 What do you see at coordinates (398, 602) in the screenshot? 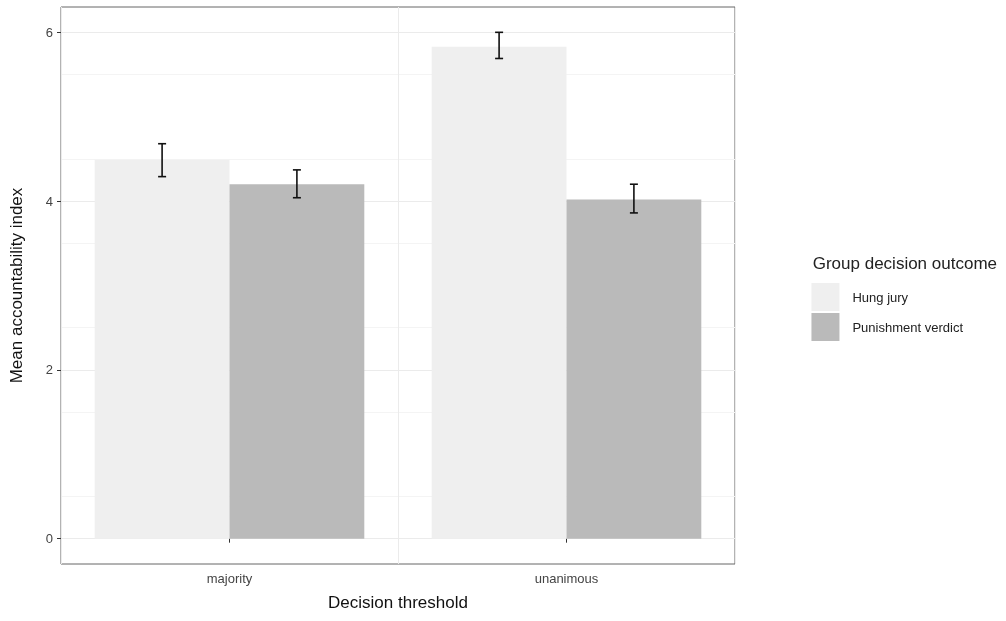
I see `x-axis-title: Decision threshold` at bounding box center [398, 602].